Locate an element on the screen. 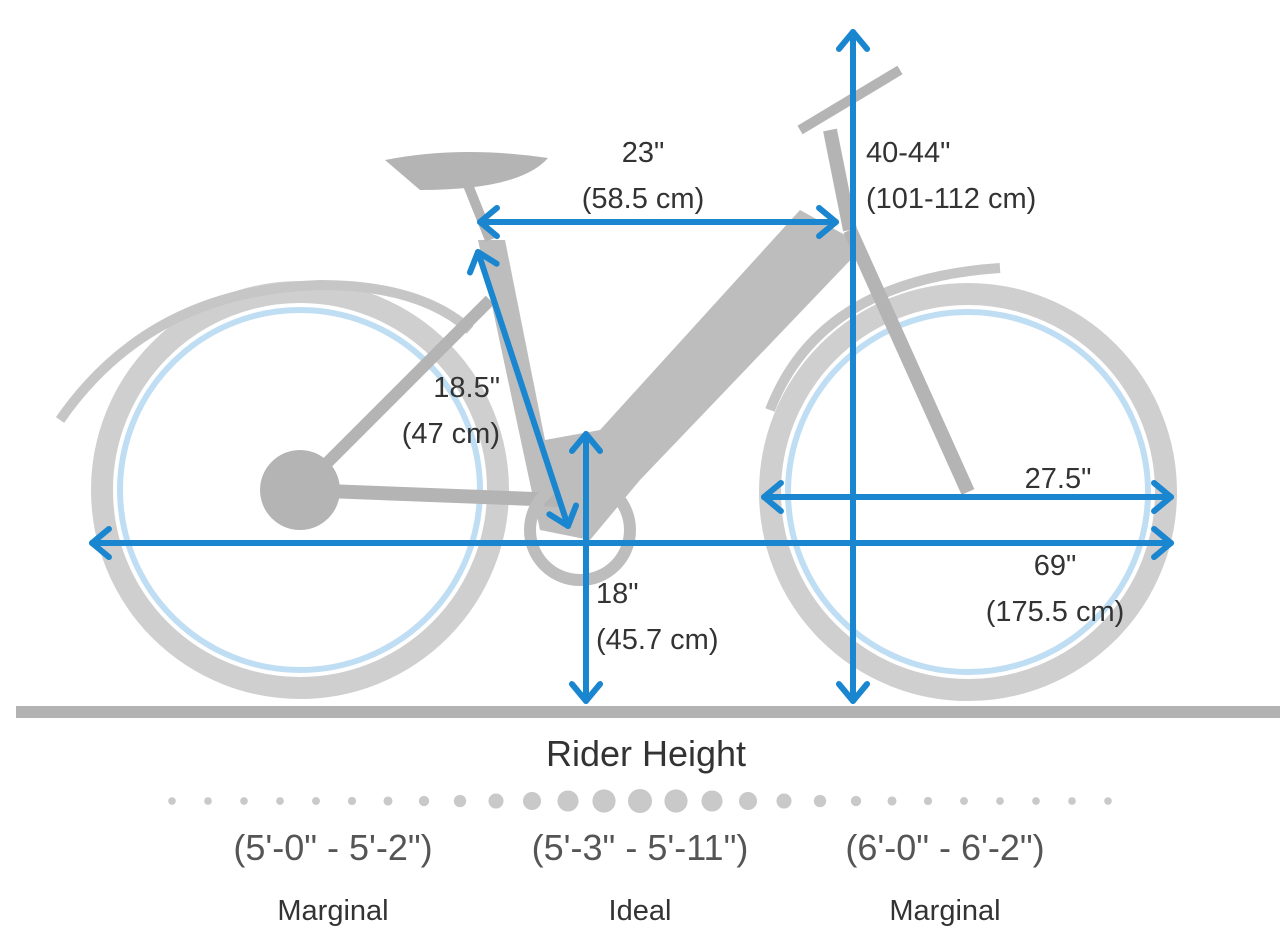 The width and height of the screenshot is (1280, 950). dimension-arrow is located at coordinates (523, 389).